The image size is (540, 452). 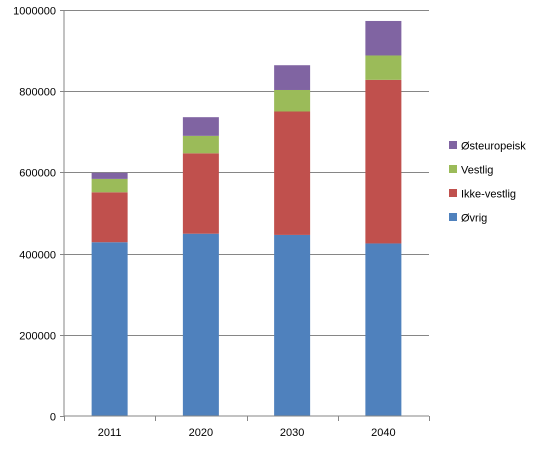 What do you see at coordinates (37, 256) in the screenshot?
I see `y-tick-label: 400000` at bounding box center [37, 256].